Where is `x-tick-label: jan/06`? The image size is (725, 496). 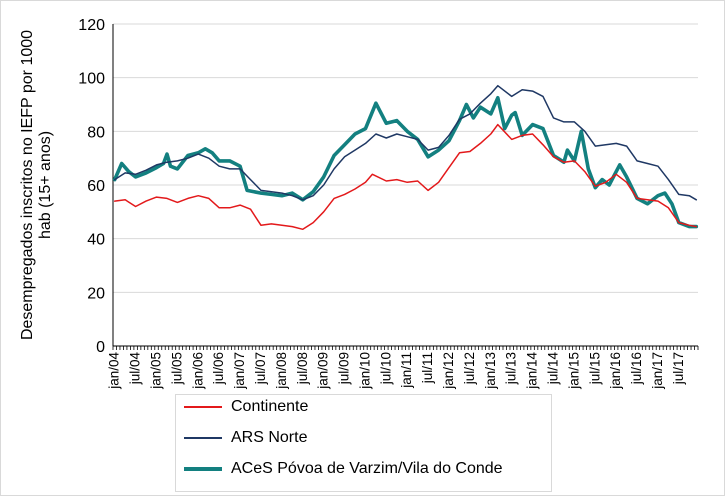
x-tick-label: jan/06 is located at coordinates (197, 371).